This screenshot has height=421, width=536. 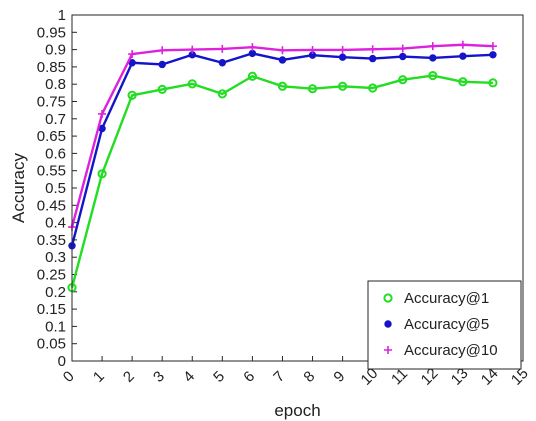 What do you see at coordinates (51, 32) in the screenshot?
I see `y-tick-label: 0.95` at bounding box center [51, 32].